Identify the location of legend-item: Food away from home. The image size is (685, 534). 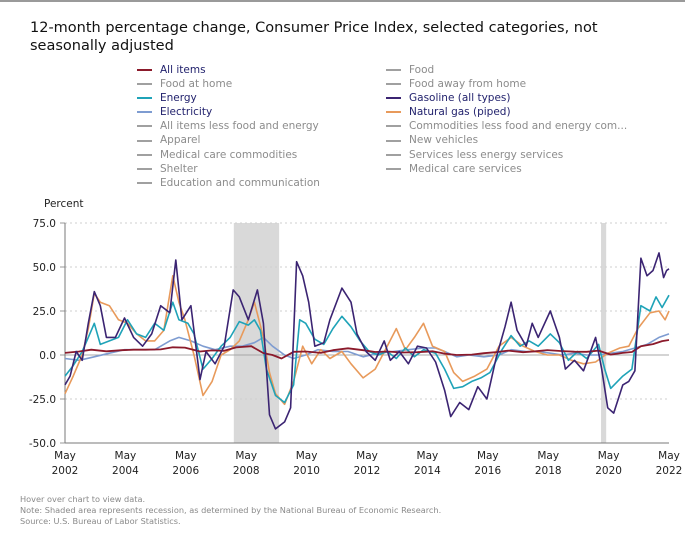
(506, 84).